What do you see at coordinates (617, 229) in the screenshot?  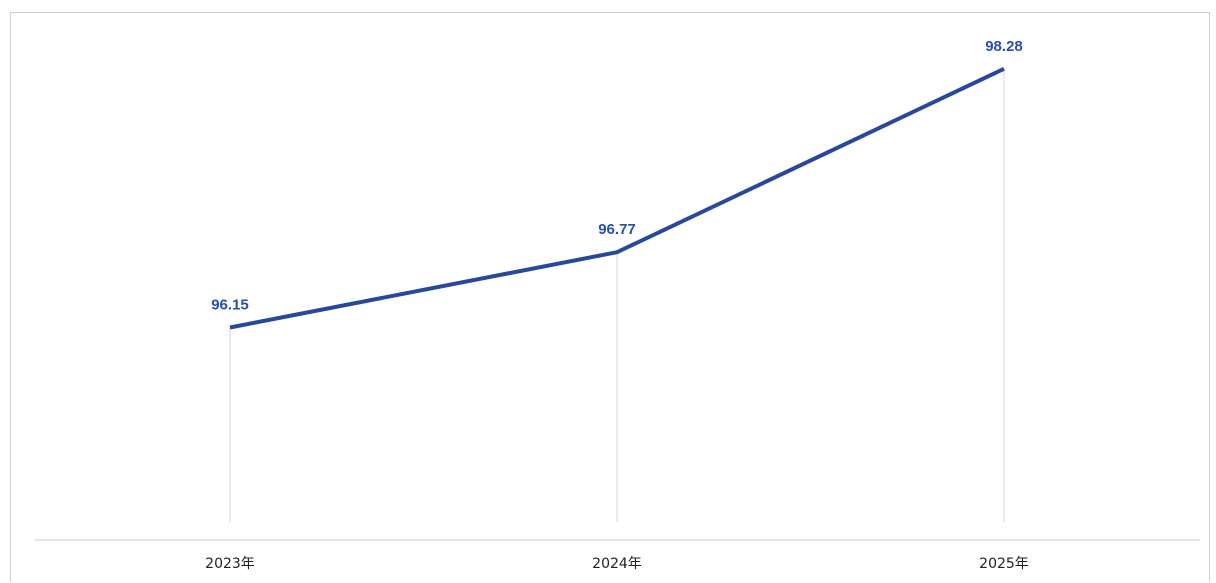 I see `data-label-2: 96.77` at bounding box center [617, 229].